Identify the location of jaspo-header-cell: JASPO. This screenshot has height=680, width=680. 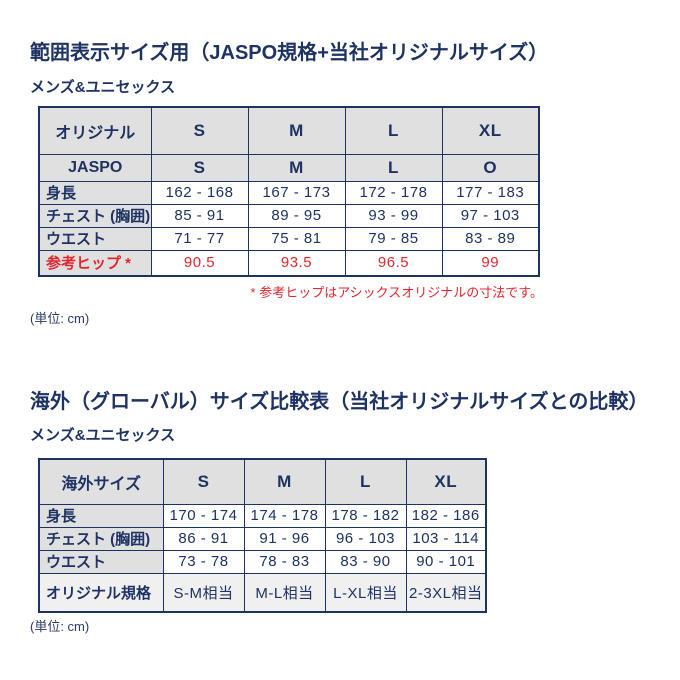
(95, 167).